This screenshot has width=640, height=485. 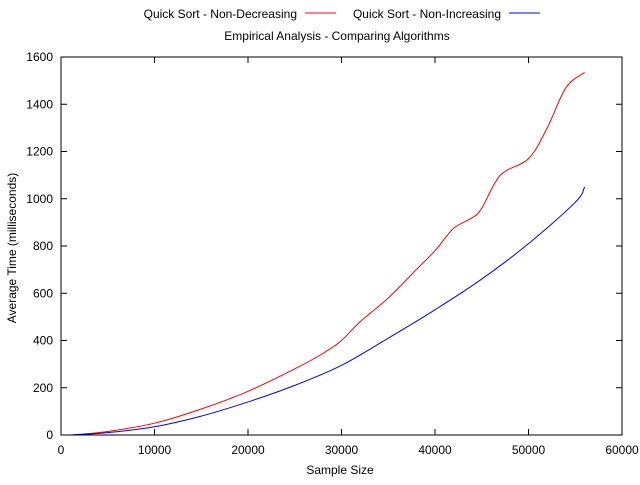 I want to click on y-axis-label: Average Time (milliseconds), so click(x=12, y=248).